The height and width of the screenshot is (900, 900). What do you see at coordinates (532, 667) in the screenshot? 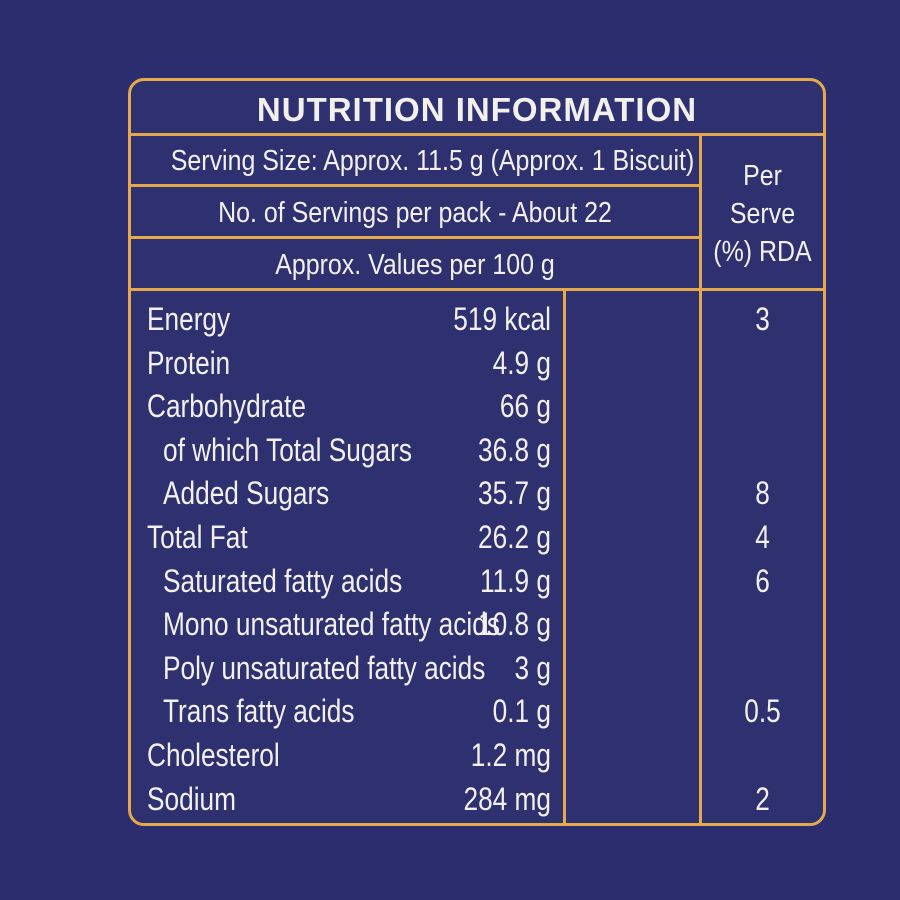
I see `nutrient-value: 3 g` at bounding box center [532, 667].